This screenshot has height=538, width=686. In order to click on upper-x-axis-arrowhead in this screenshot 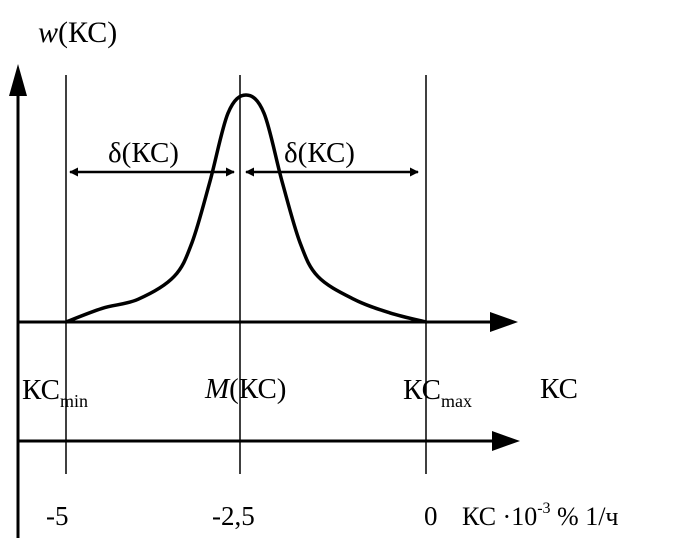, I will do `click(504, 322)`.